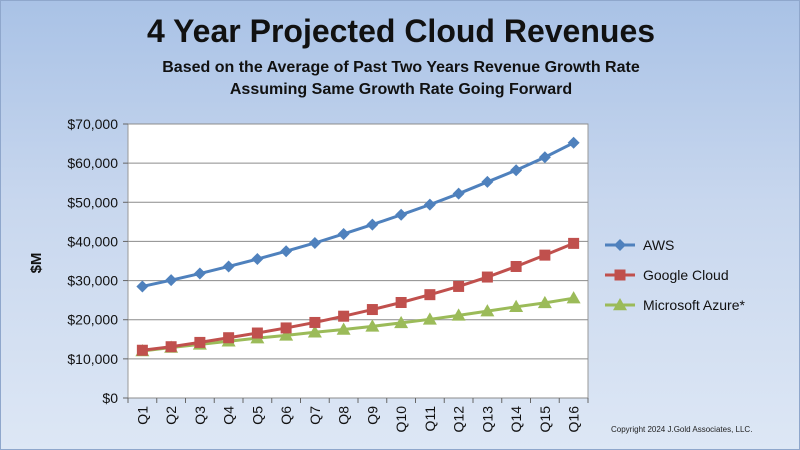  I want to click on legend-label: AWS, so click(658, 245).